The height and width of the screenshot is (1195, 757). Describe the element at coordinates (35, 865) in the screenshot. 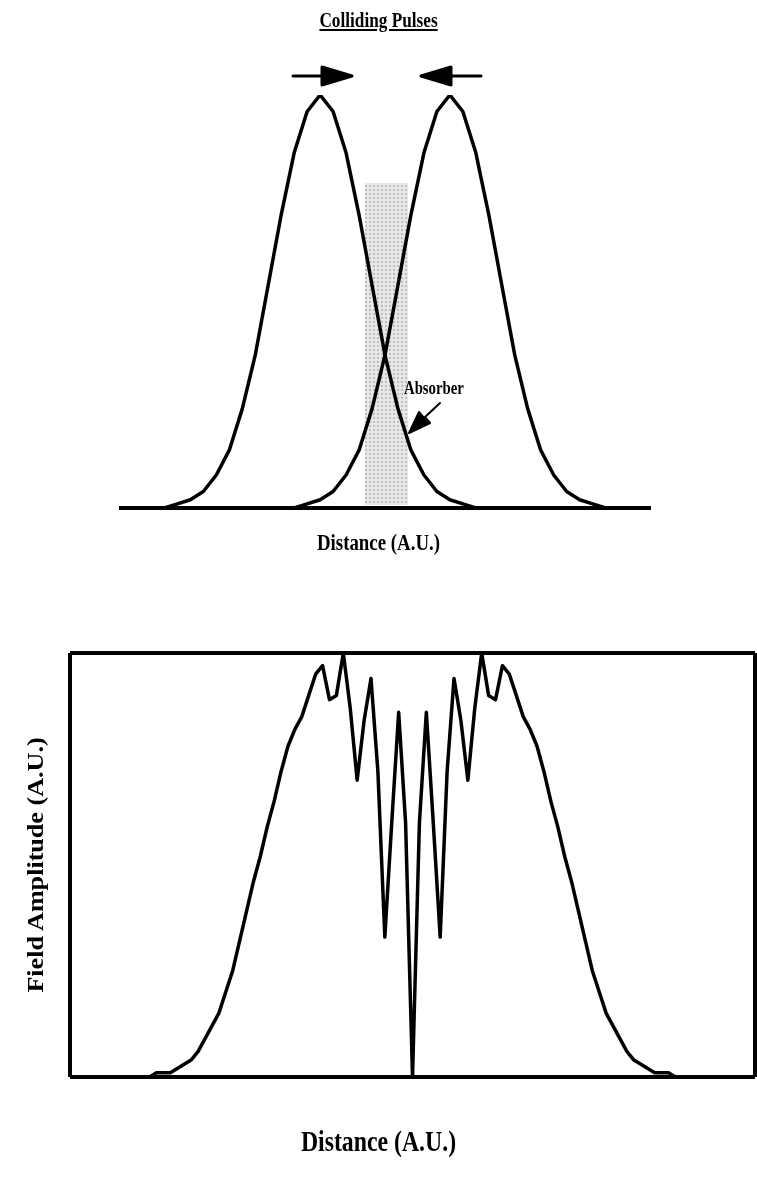

I see `y-axis-title: Field Amplitude (A.U.)` at that location.